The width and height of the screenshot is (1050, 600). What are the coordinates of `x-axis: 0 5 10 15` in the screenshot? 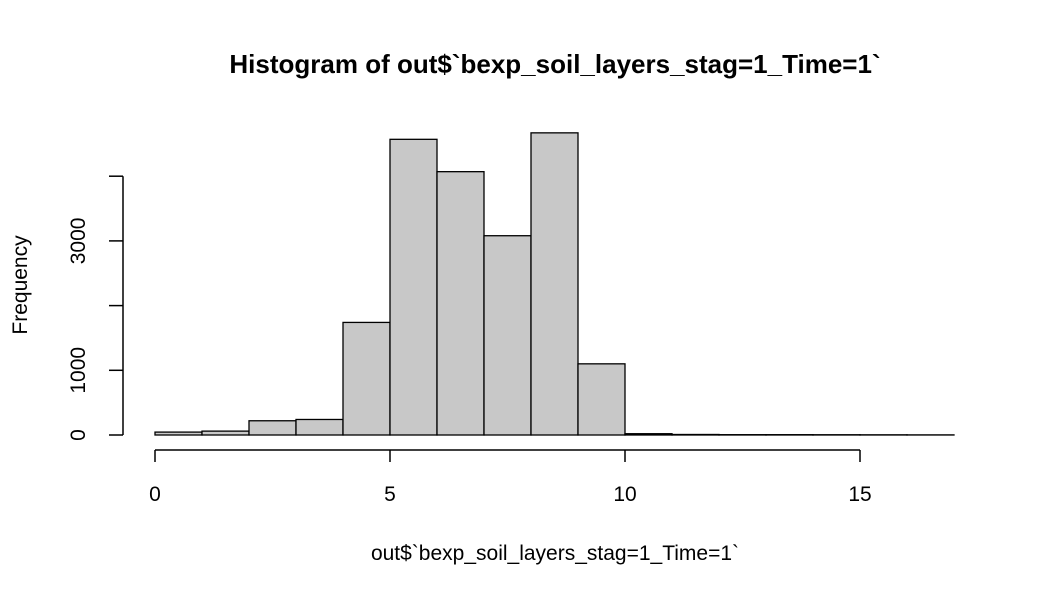 It's located at (510, 477).